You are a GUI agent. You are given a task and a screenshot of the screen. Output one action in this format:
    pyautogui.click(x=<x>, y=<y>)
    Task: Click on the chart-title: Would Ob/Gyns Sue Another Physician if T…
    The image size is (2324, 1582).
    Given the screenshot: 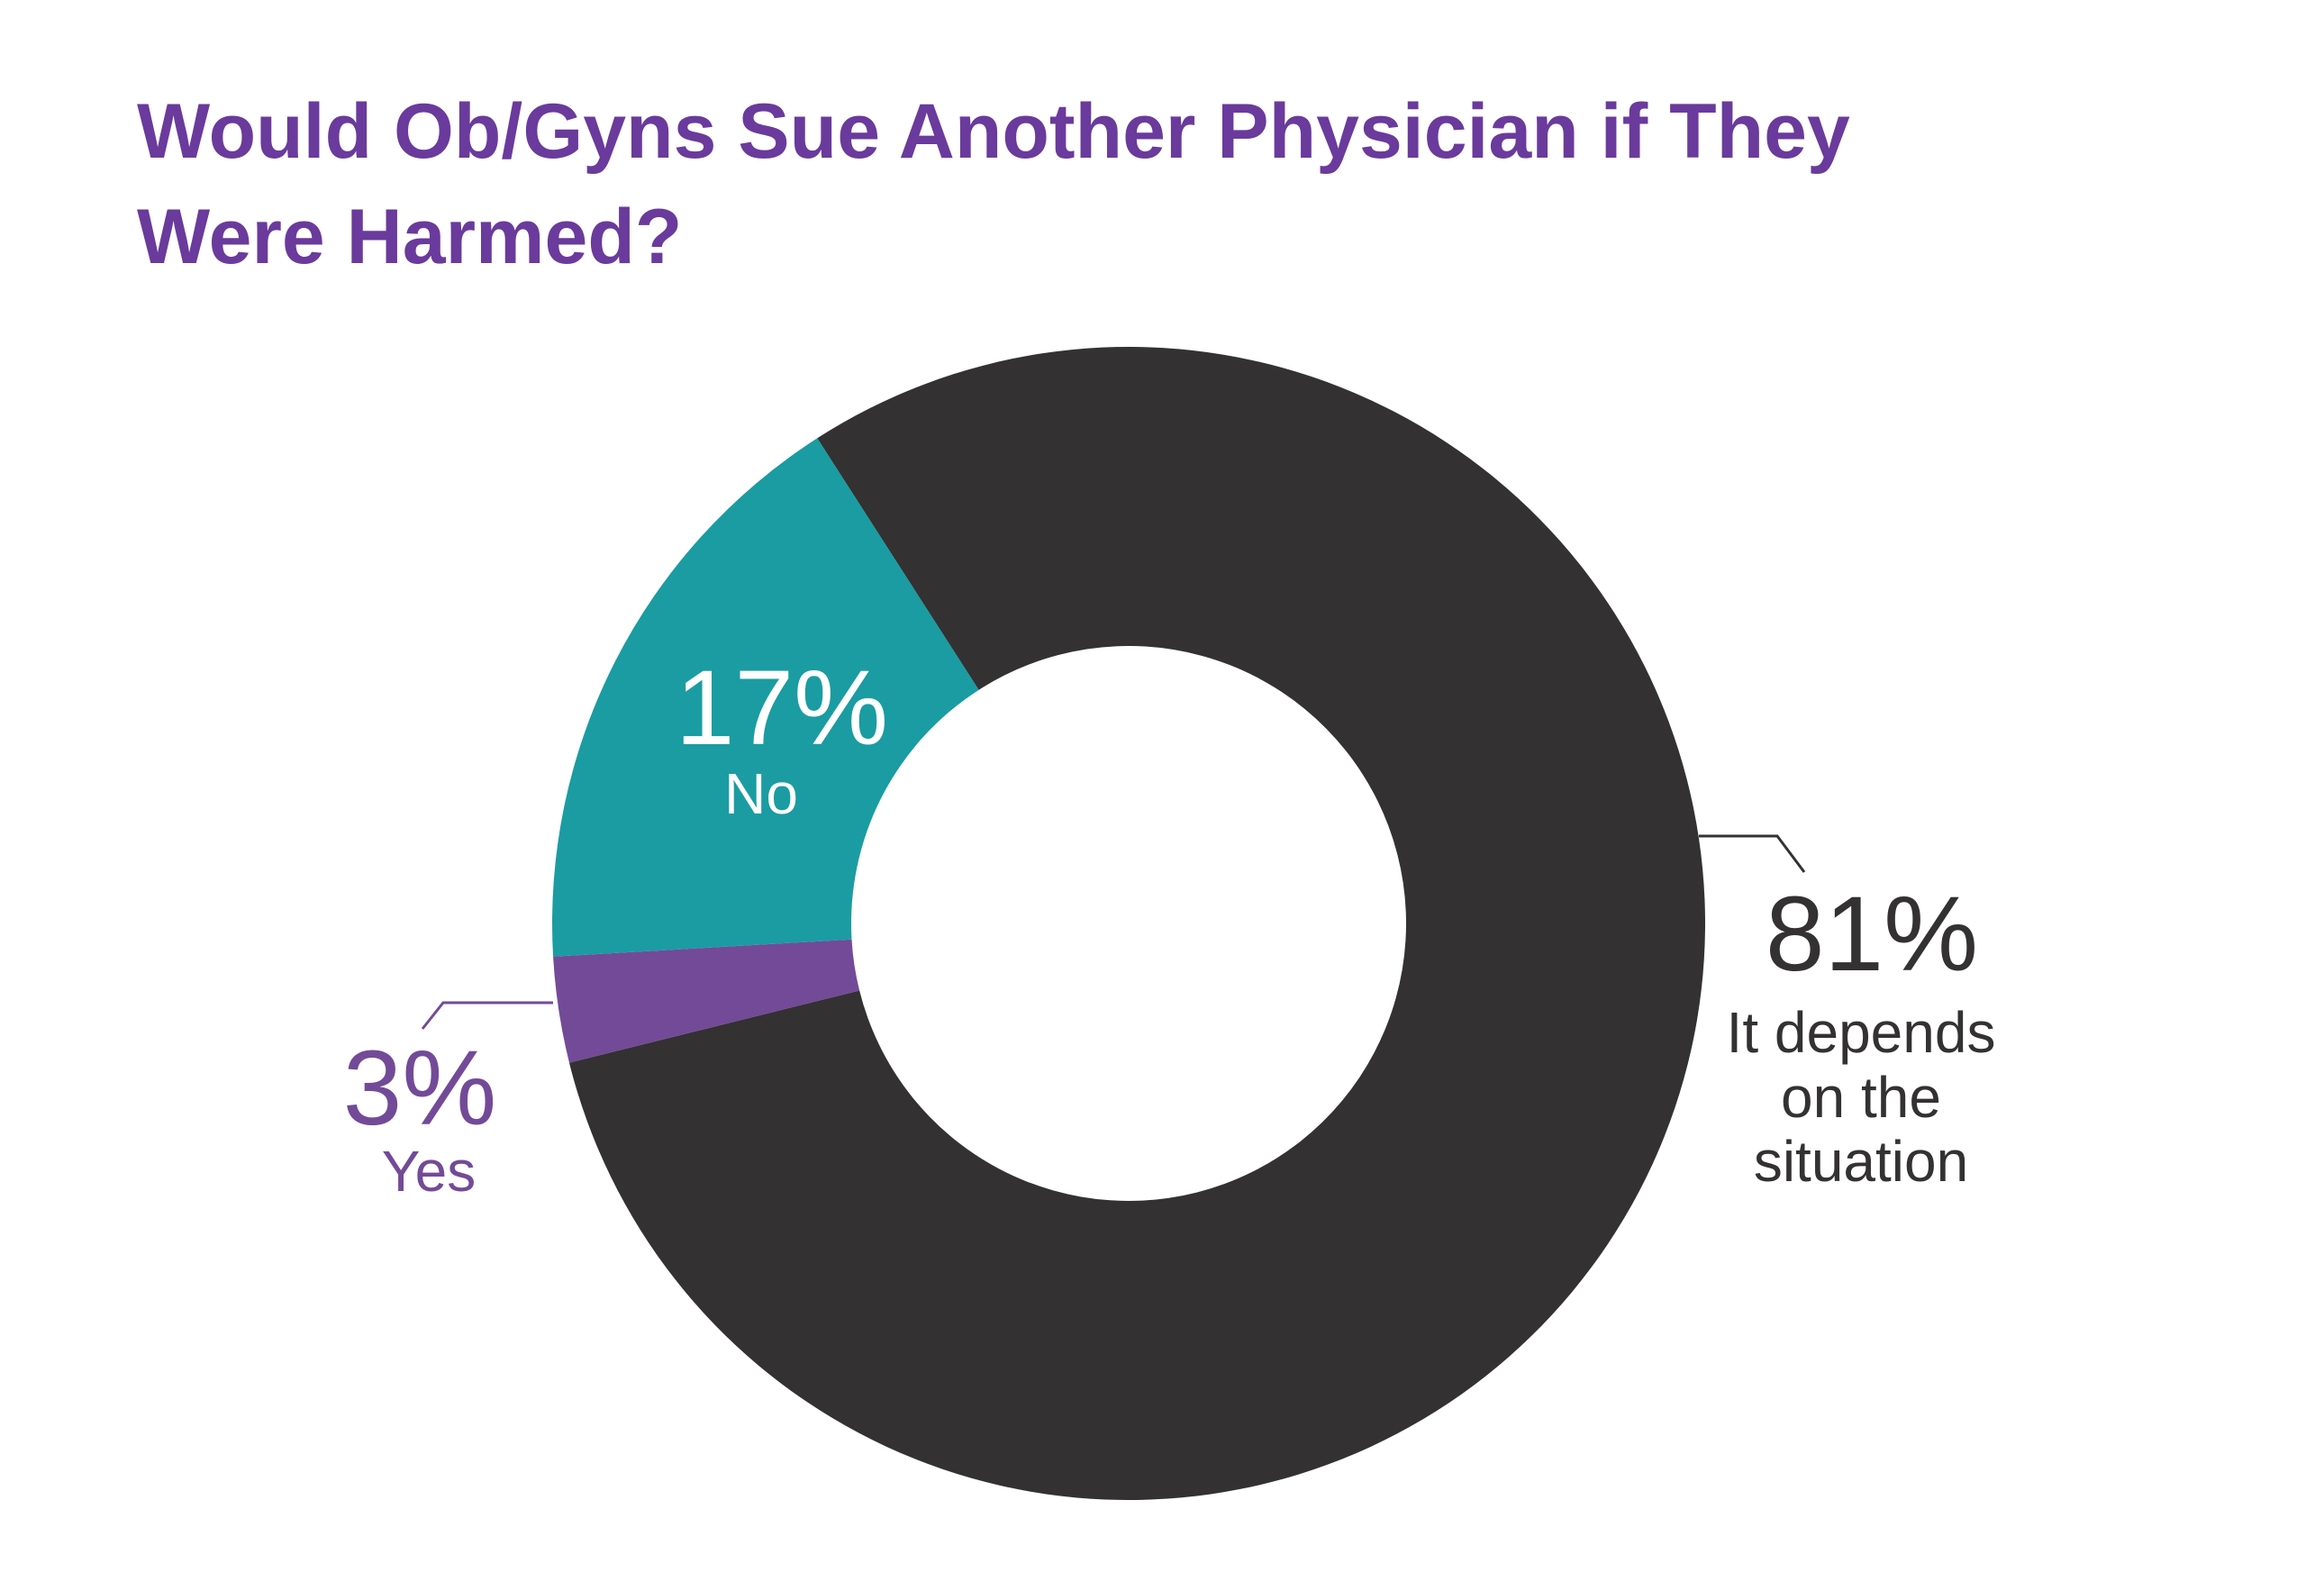 What is the action you would take?
    pyautogui.click(x=993, y=184)
    